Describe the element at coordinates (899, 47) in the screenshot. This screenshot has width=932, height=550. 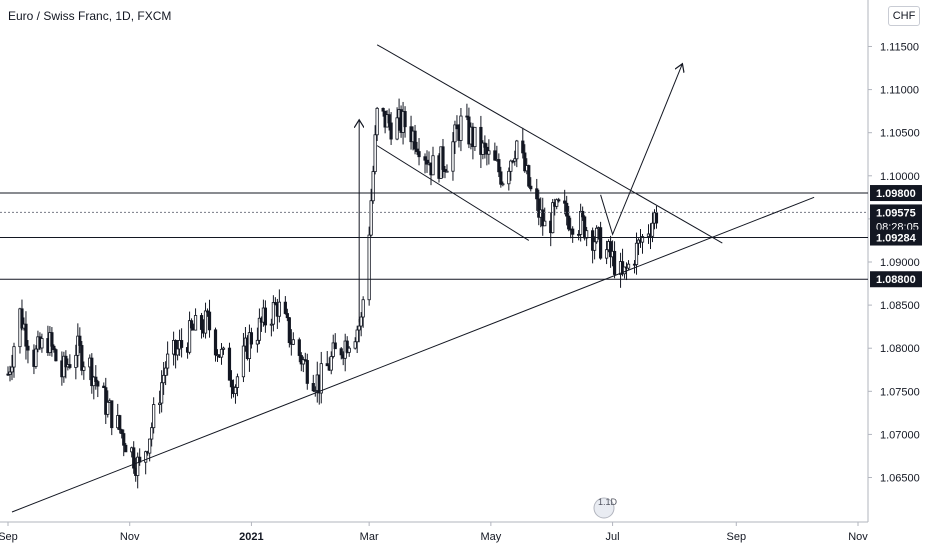
I see `y-tick-label: 1.11500` at that location.